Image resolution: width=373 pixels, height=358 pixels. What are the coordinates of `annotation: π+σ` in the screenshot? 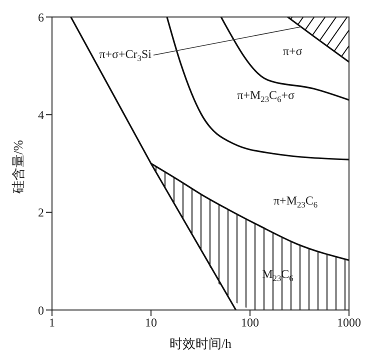 It's located at (292, 51).